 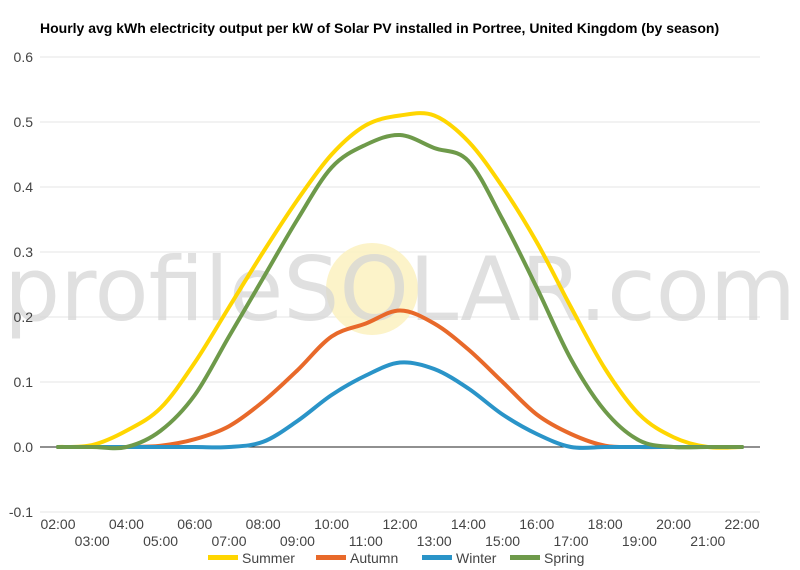 I want to click on x-tick-label: 12:00, so click(x=399, y=524).